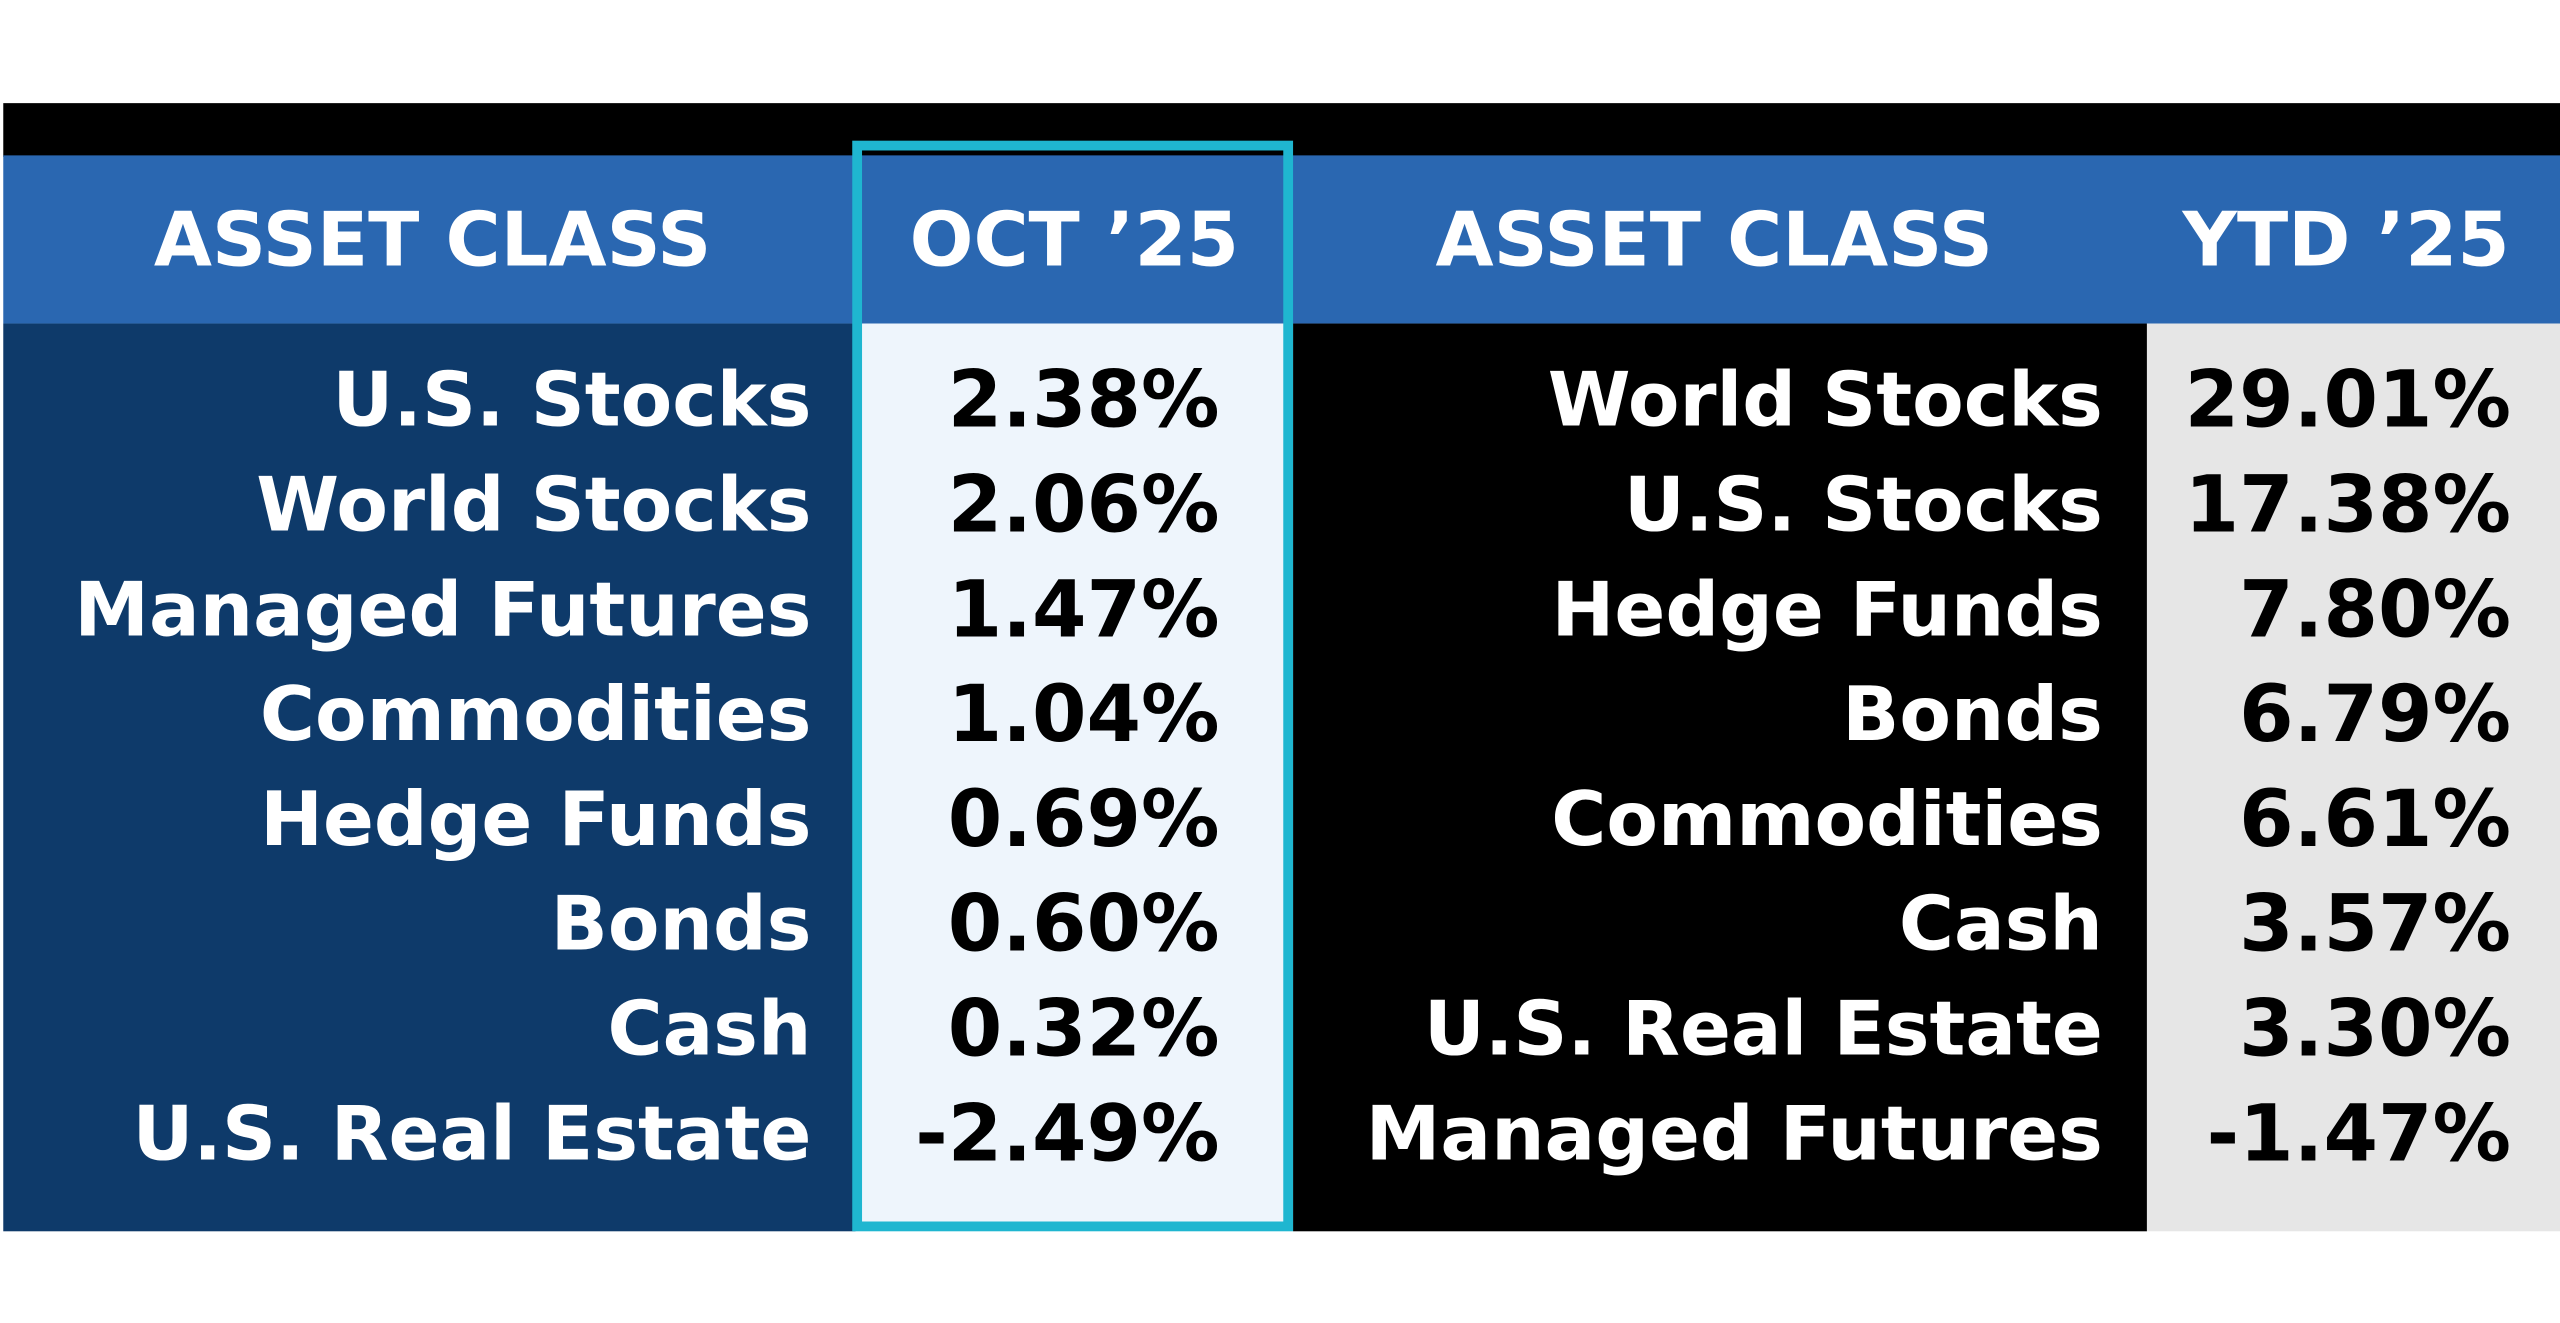  I want to click on return-value: 6.79%, so click(2375, 714).